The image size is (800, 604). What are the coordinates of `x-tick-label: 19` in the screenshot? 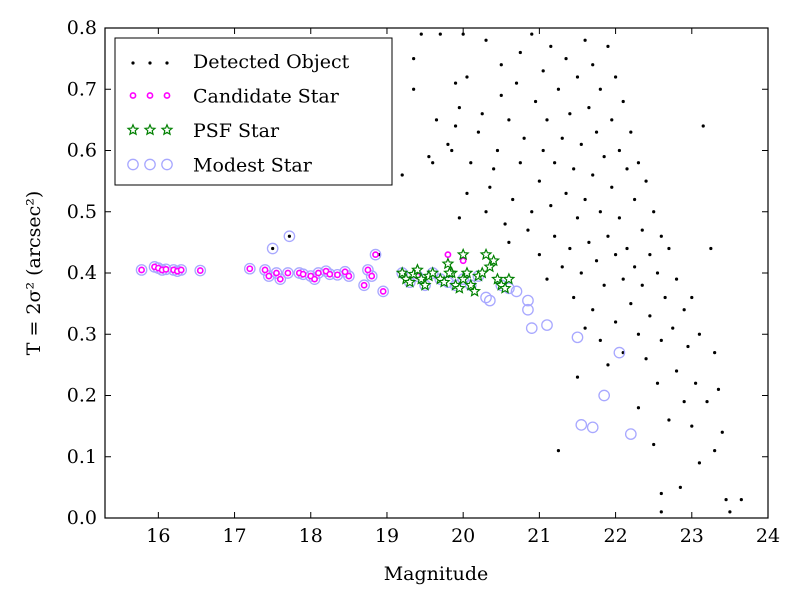 It's located at (387, 536).